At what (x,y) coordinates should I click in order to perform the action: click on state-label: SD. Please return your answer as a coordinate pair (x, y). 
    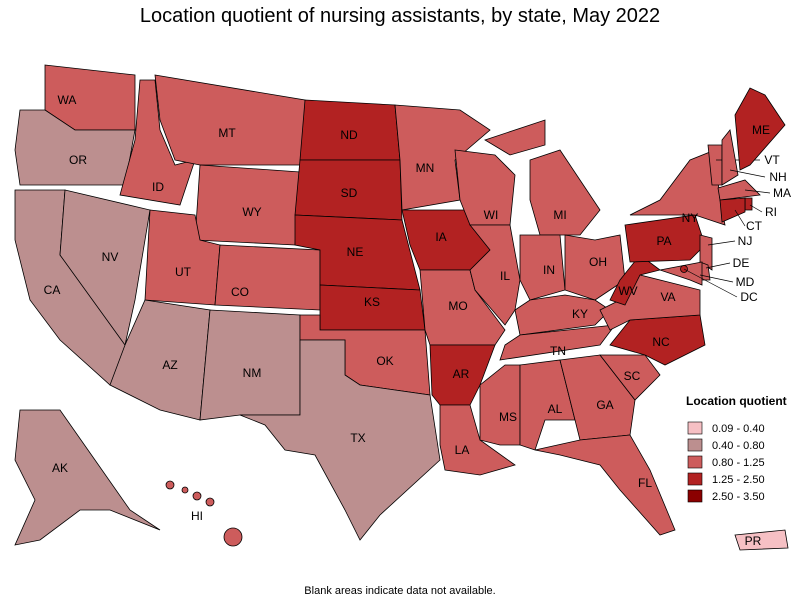
    Looking at the image, I should click on (349, 193).